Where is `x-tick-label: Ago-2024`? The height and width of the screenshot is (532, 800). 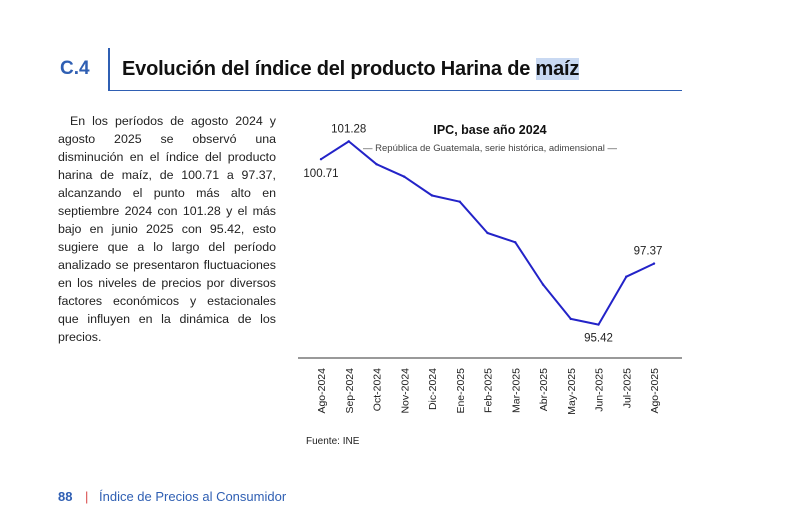 x-tick-label: Ago-2024 is located at coordinates (322, 391).